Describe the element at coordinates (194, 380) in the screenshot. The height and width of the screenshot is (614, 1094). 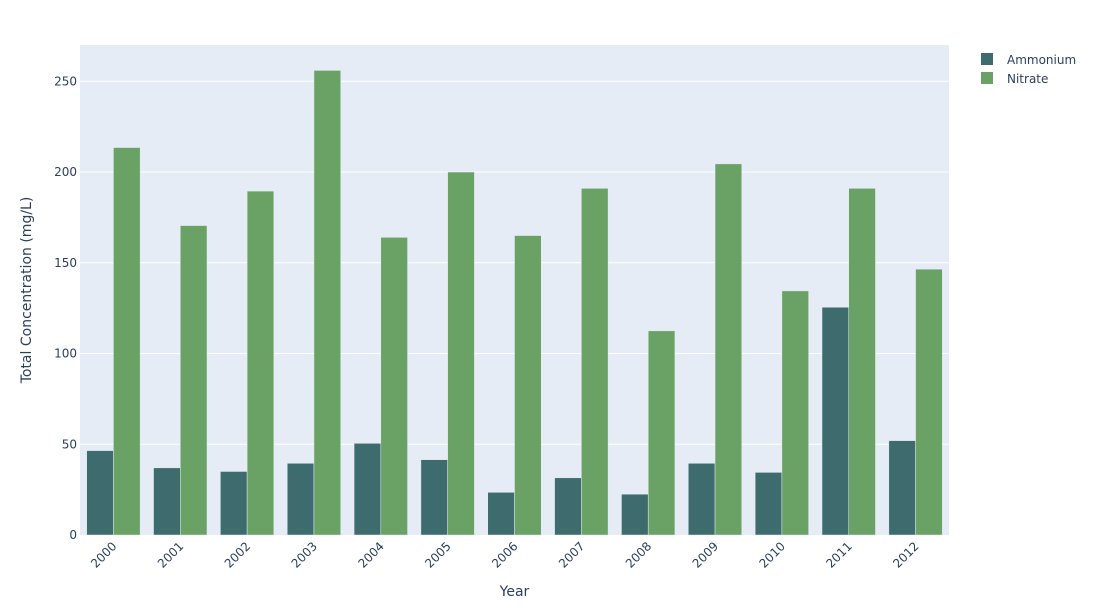
I see `bar-nitrate-2001` at that location.